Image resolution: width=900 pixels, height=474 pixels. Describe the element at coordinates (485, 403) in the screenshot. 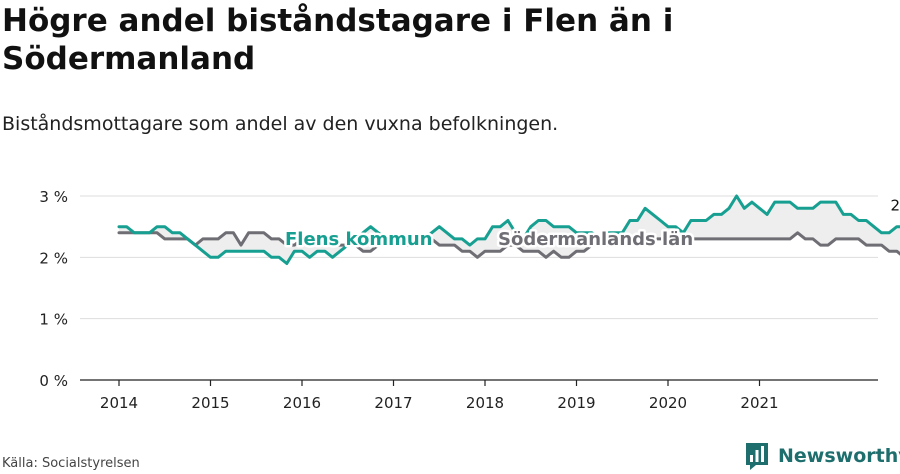

I see `x-tick-label: 2018` at that location.